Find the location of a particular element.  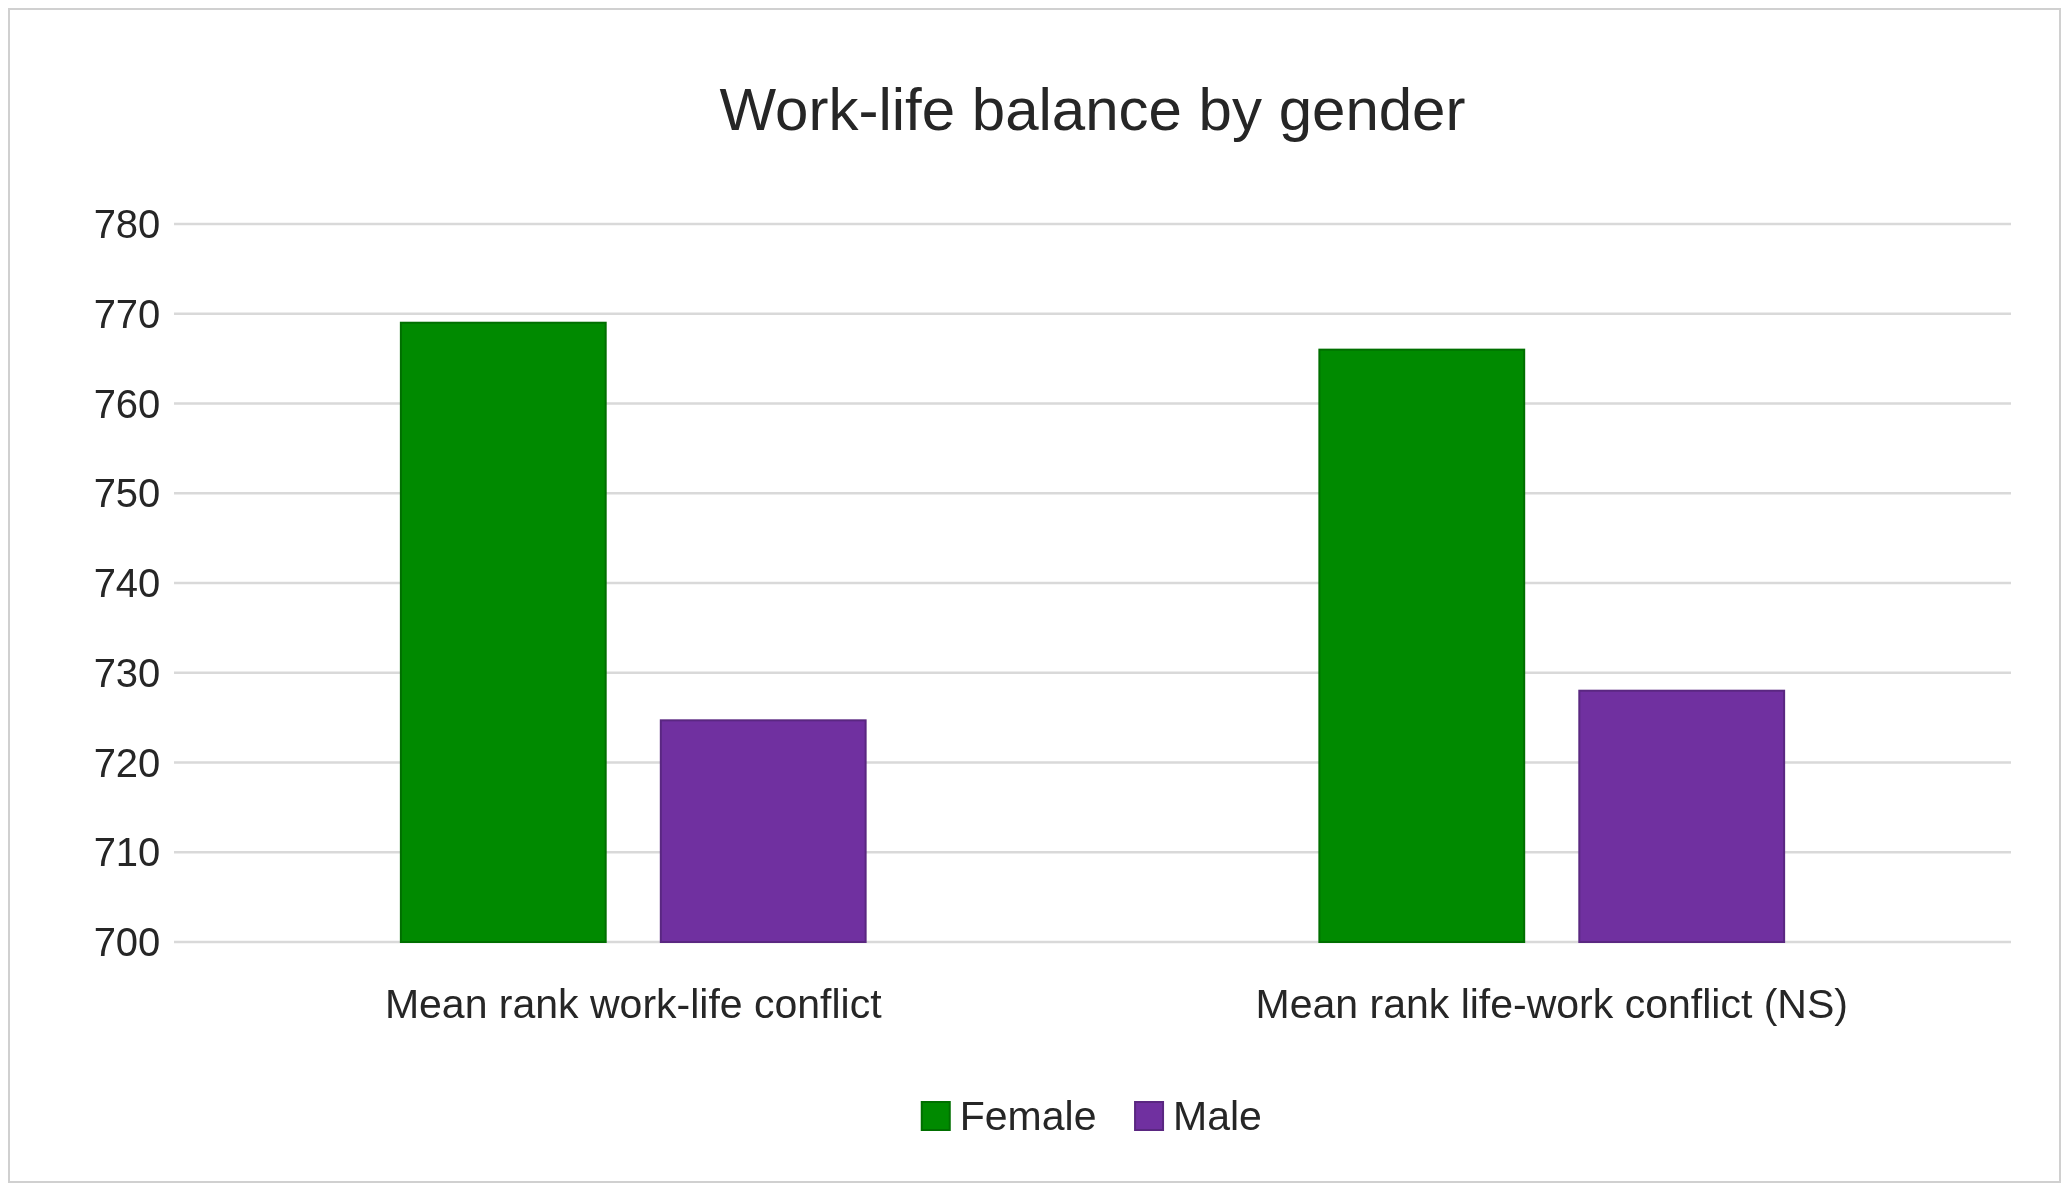

legend-label: Female is located at coordinates (1028, 1116).